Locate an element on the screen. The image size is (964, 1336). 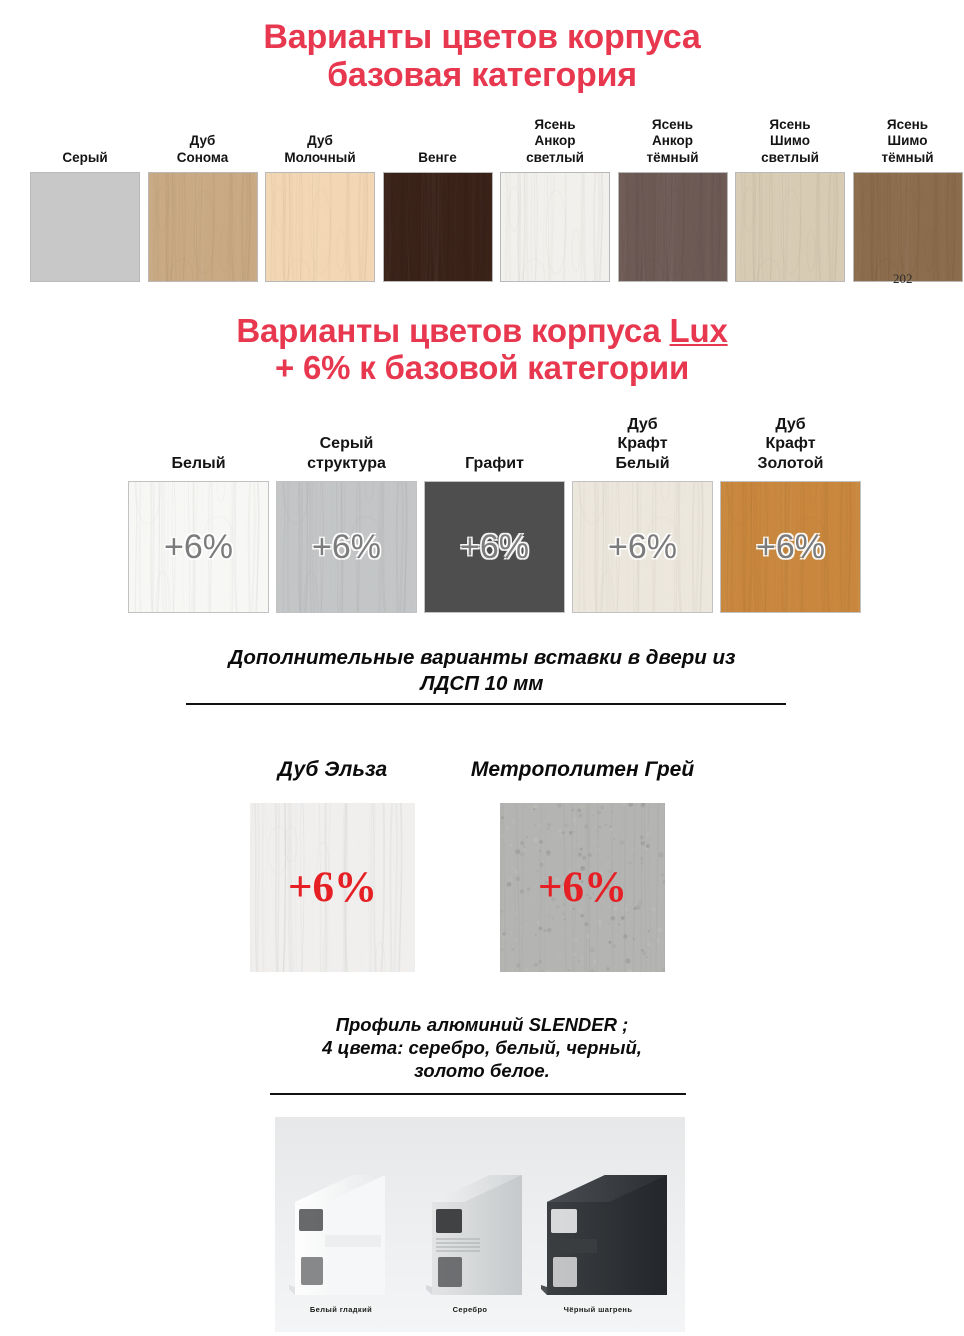
lux-swatch-label-2: Графит is located at coordinates (494, 464).